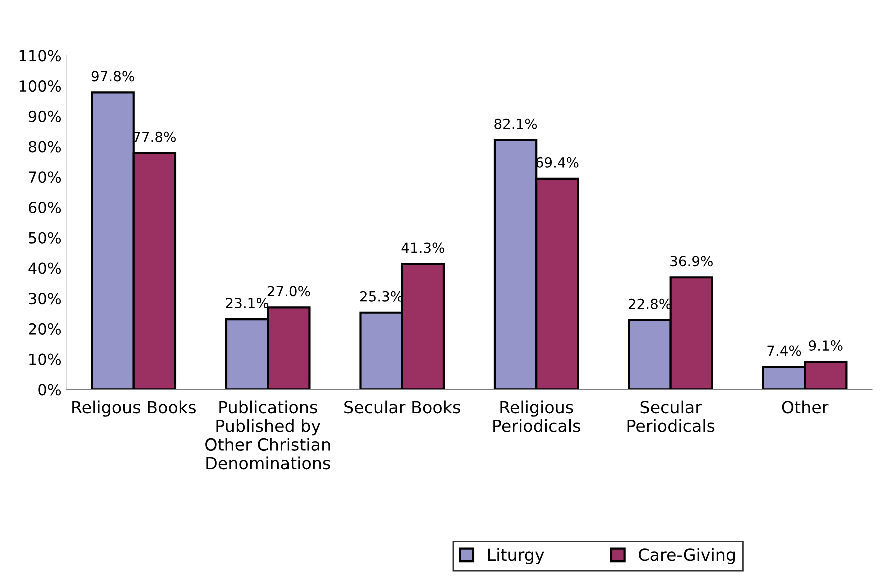 This screenshot has height=586, width=890. What do you see at coordinates (805, 407) in the screenshot?
I see `x-tick-label: Other` at bounding box center [805, 407].